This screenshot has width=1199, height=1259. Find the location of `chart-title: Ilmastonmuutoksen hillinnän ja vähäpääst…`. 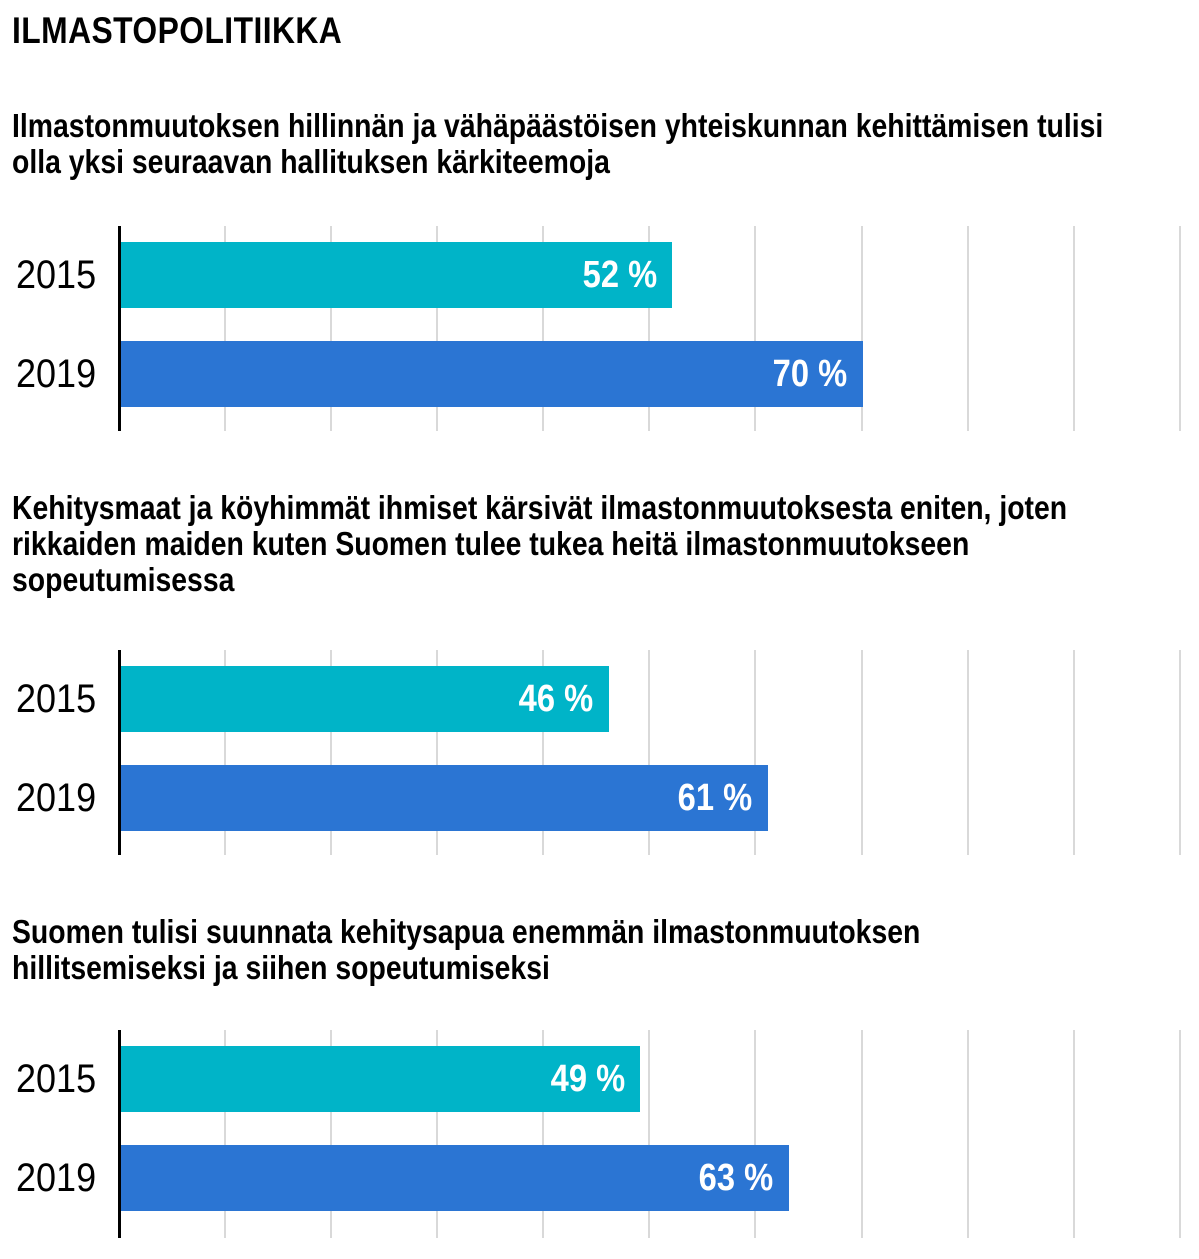

chart-title: Ilmastonmuutoksen hillinnän ja vähäpääst… is located at coordinates (558, 143).